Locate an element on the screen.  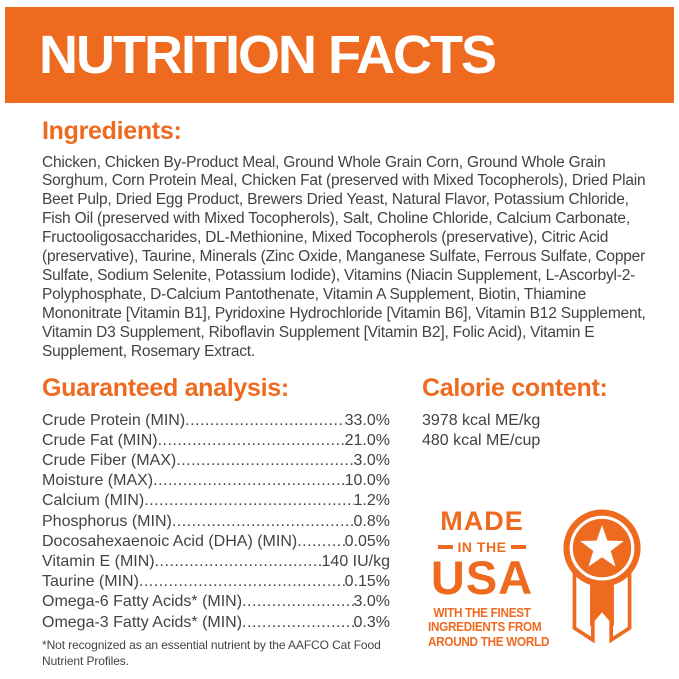
analysis-value: 0.05% is located at coordinates (367, 541).